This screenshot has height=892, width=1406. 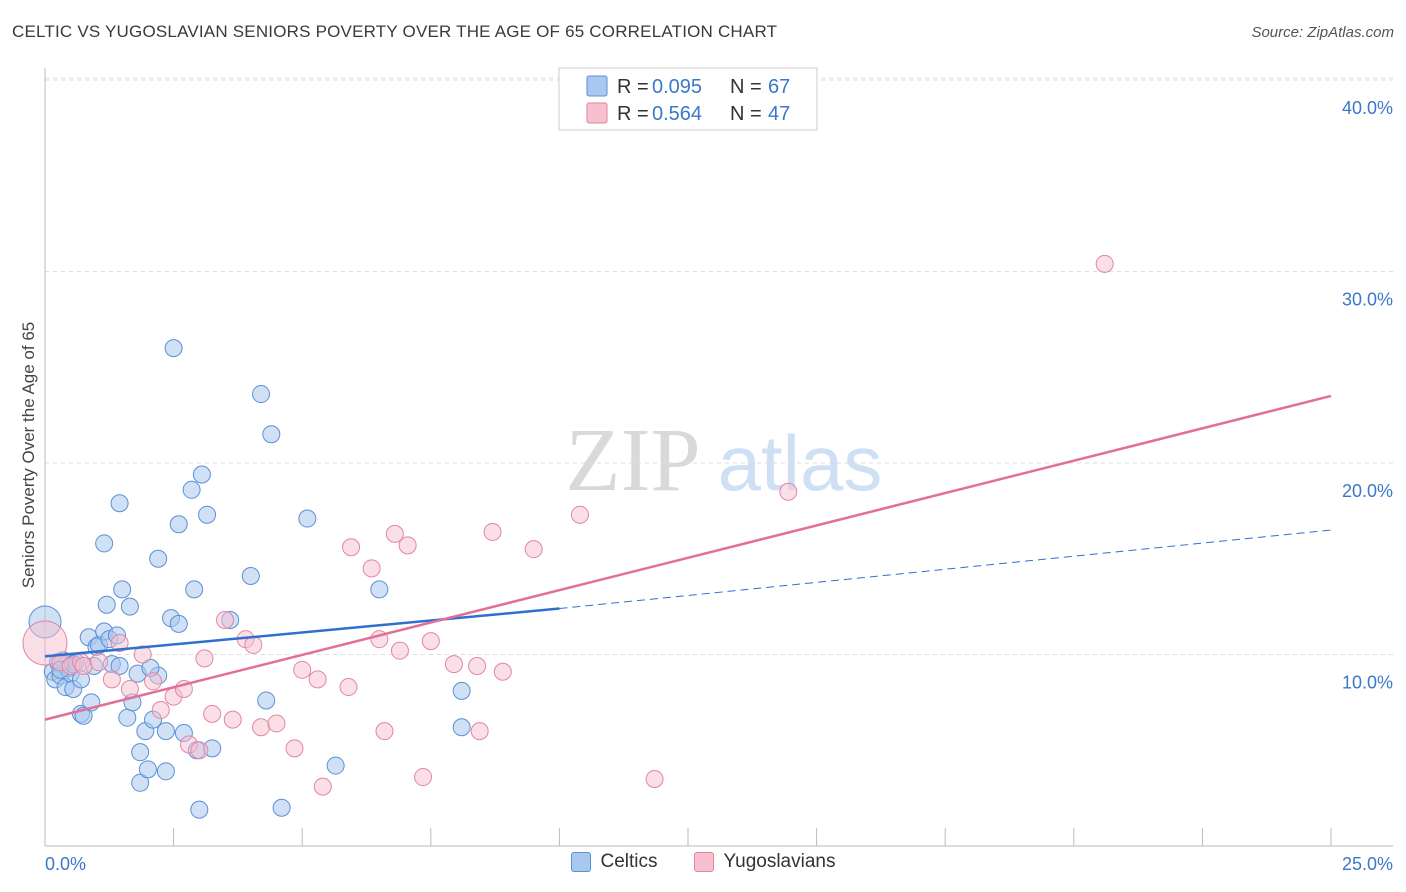 I want to click on stats-legend: R = 0.095 N = 67 R = 0.564 N = 47, so click(x=688, y=99).